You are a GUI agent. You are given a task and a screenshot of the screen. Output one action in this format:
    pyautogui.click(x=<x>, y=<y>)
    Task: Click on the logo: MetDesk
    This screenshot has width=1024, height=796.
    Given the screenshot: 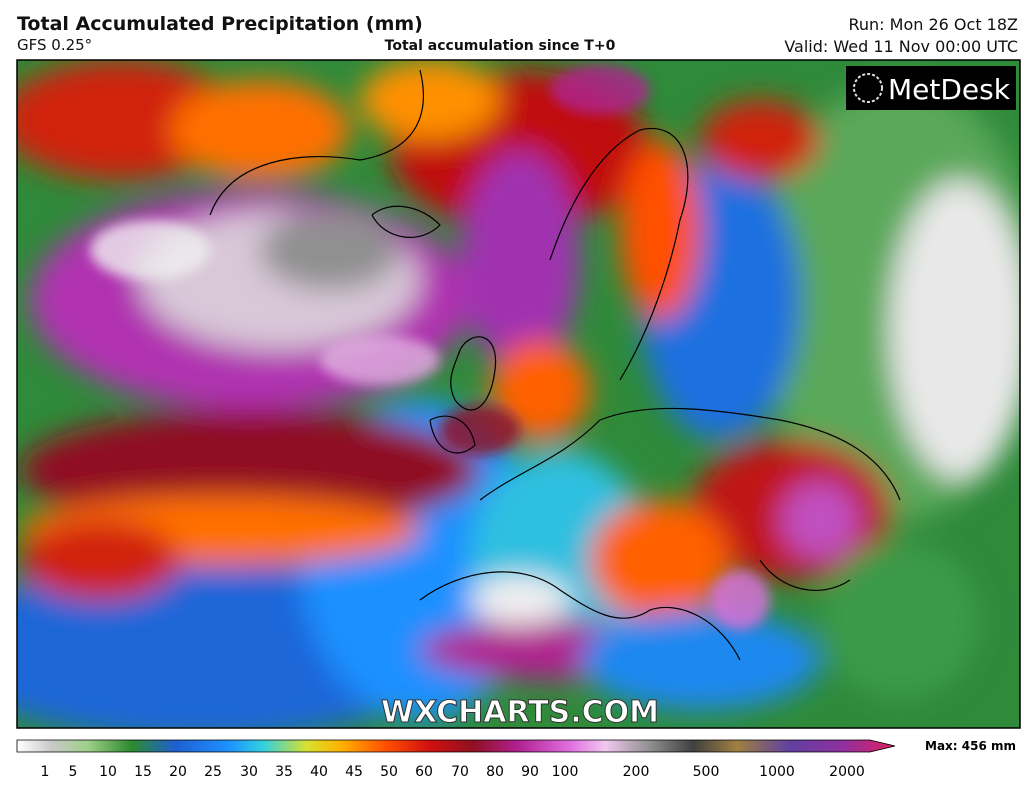 What is the action you would take?
    pyautogui.click(x=949, y=89)
    